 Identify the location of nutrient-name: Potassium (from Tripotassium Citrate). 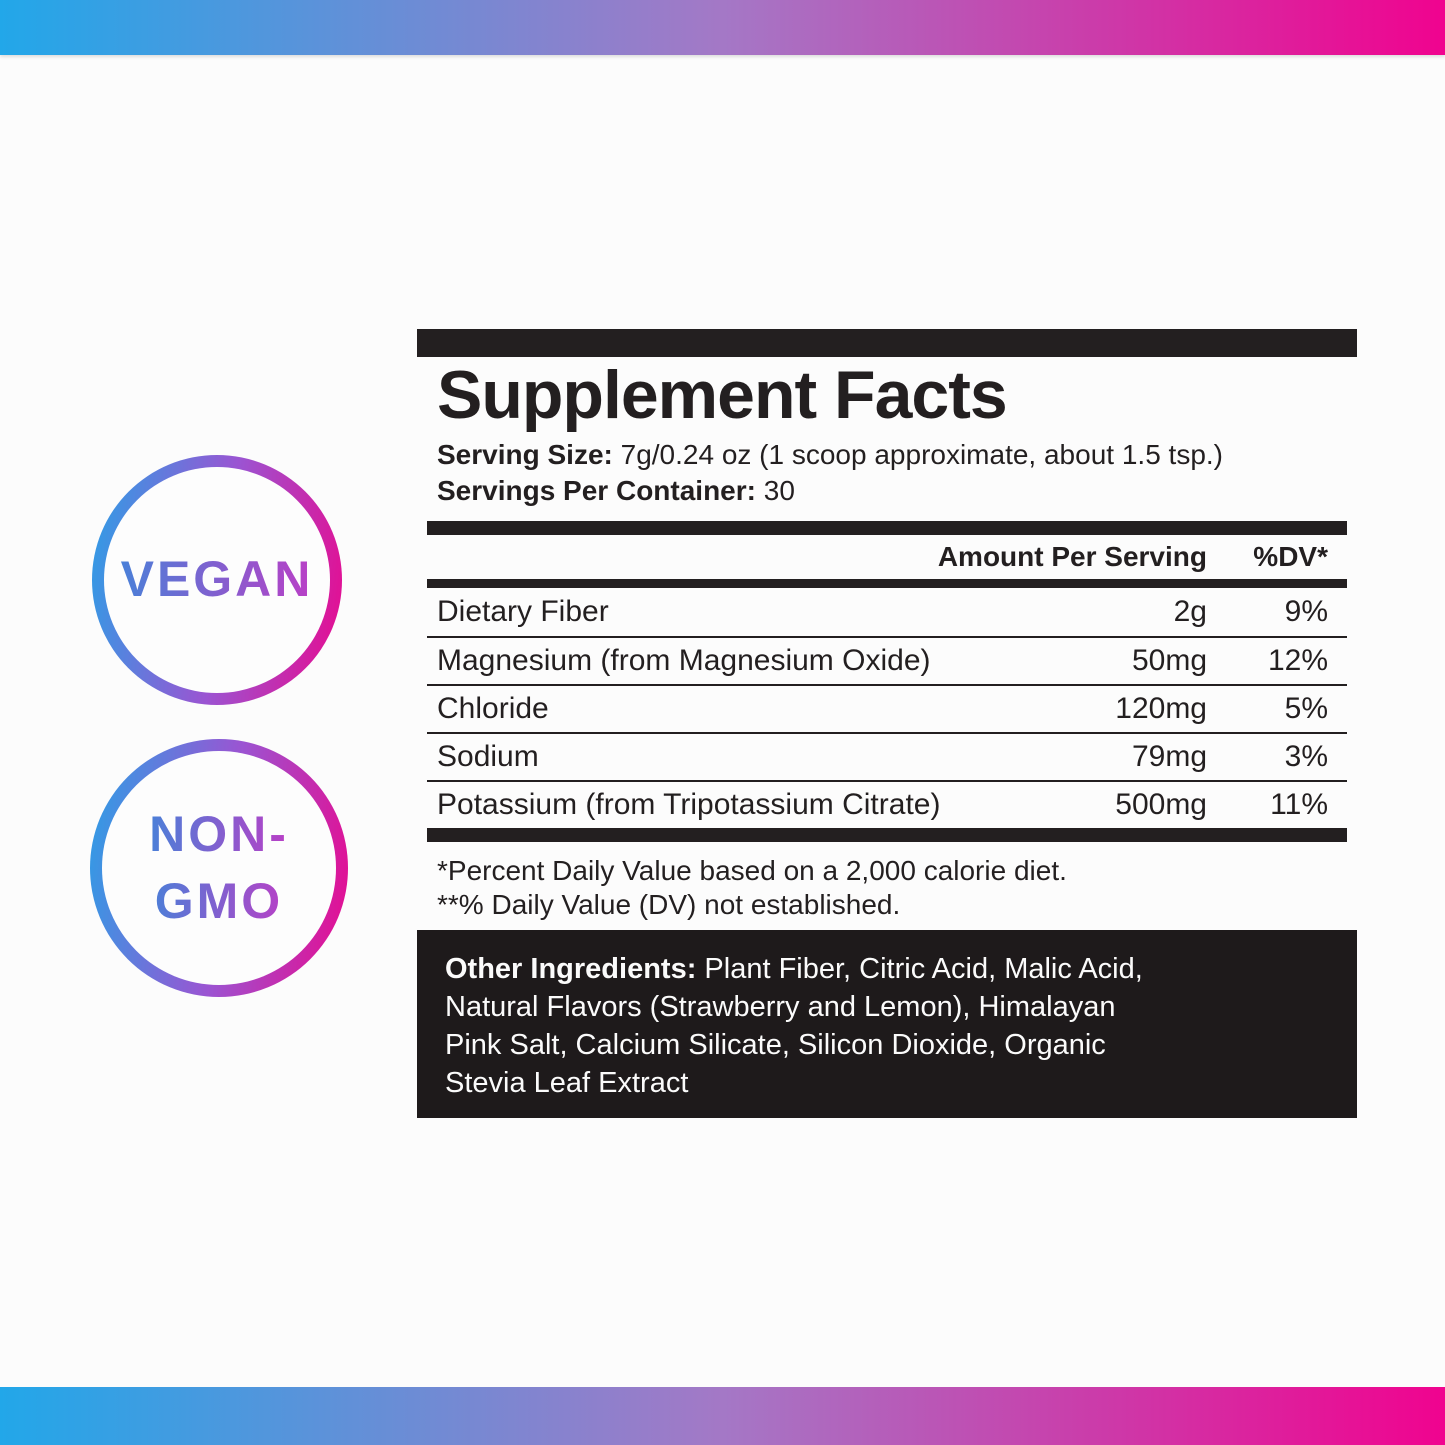
(689, 804).